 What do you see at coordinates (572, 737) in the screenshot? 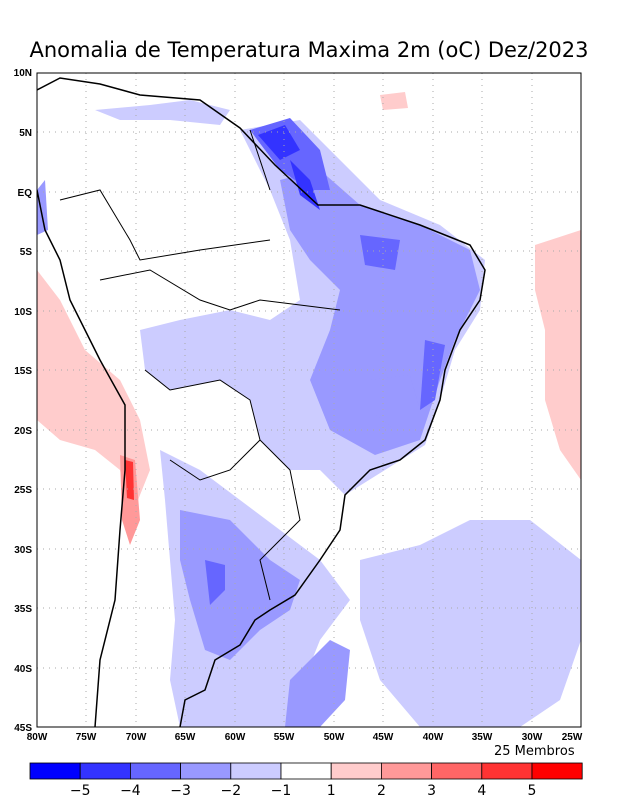
I see `lon-label: 25W` at bounding box center [572, 737].